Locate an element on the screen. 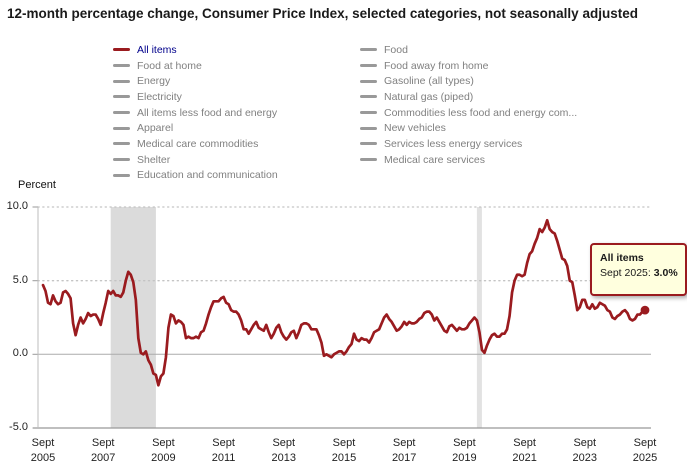  y-axis-title: Percent is located at coordinates (37, 185).